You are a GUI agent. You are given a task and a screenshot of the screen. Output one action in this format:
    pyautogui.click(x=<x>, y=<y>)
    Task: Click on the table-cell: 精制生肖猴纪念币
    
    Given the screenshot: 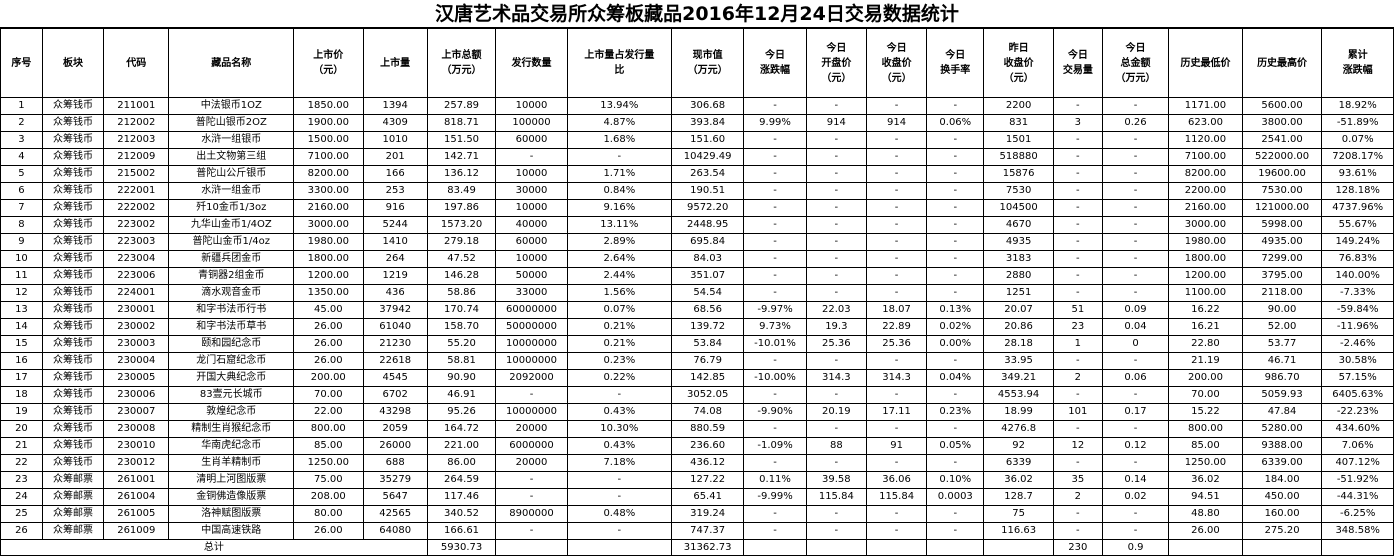 What is the action you would take?
    pyautogui.click(x=231, y=429)
    